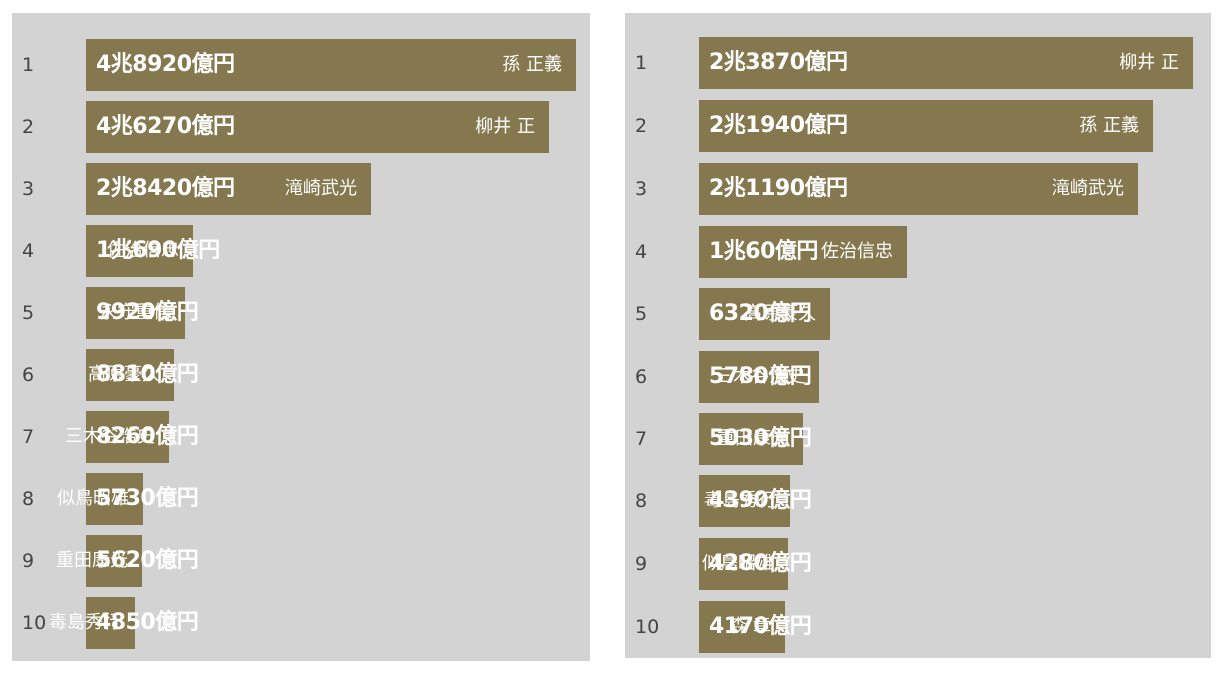 This screenshot has height=678, width=1230. I want to click on value-label: 6320億円, so click(760, 313).